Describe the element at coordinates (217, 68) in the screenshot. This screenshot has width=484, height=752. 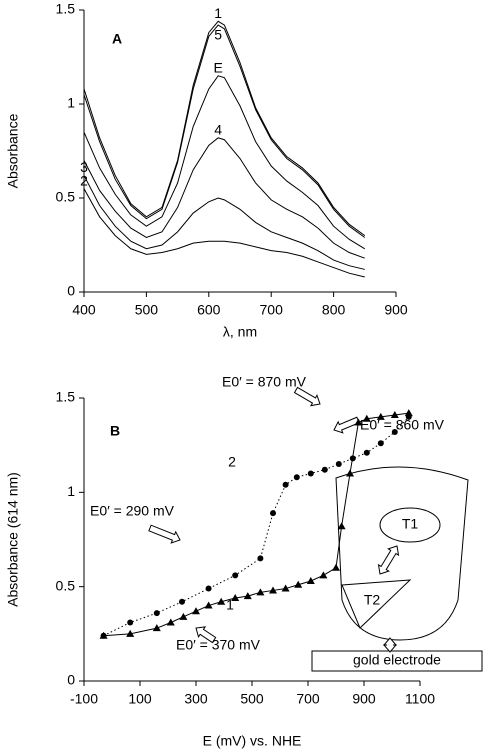
I see `series-label: E` at that location.